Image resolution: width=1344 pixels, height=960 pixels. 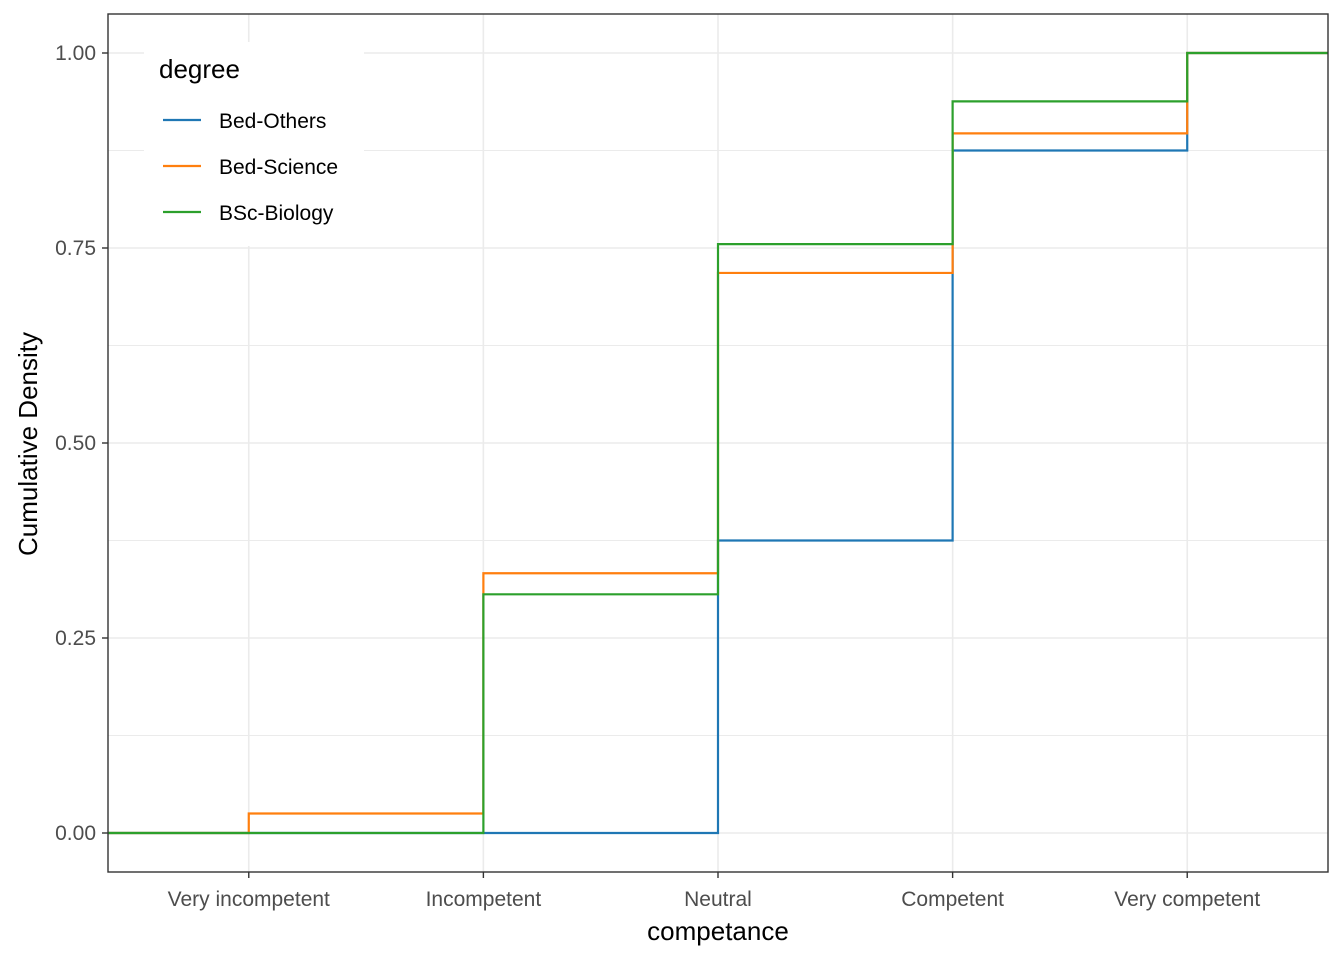 I want to click on x-tick-label: Incompetent, so click(x=484, y=899).